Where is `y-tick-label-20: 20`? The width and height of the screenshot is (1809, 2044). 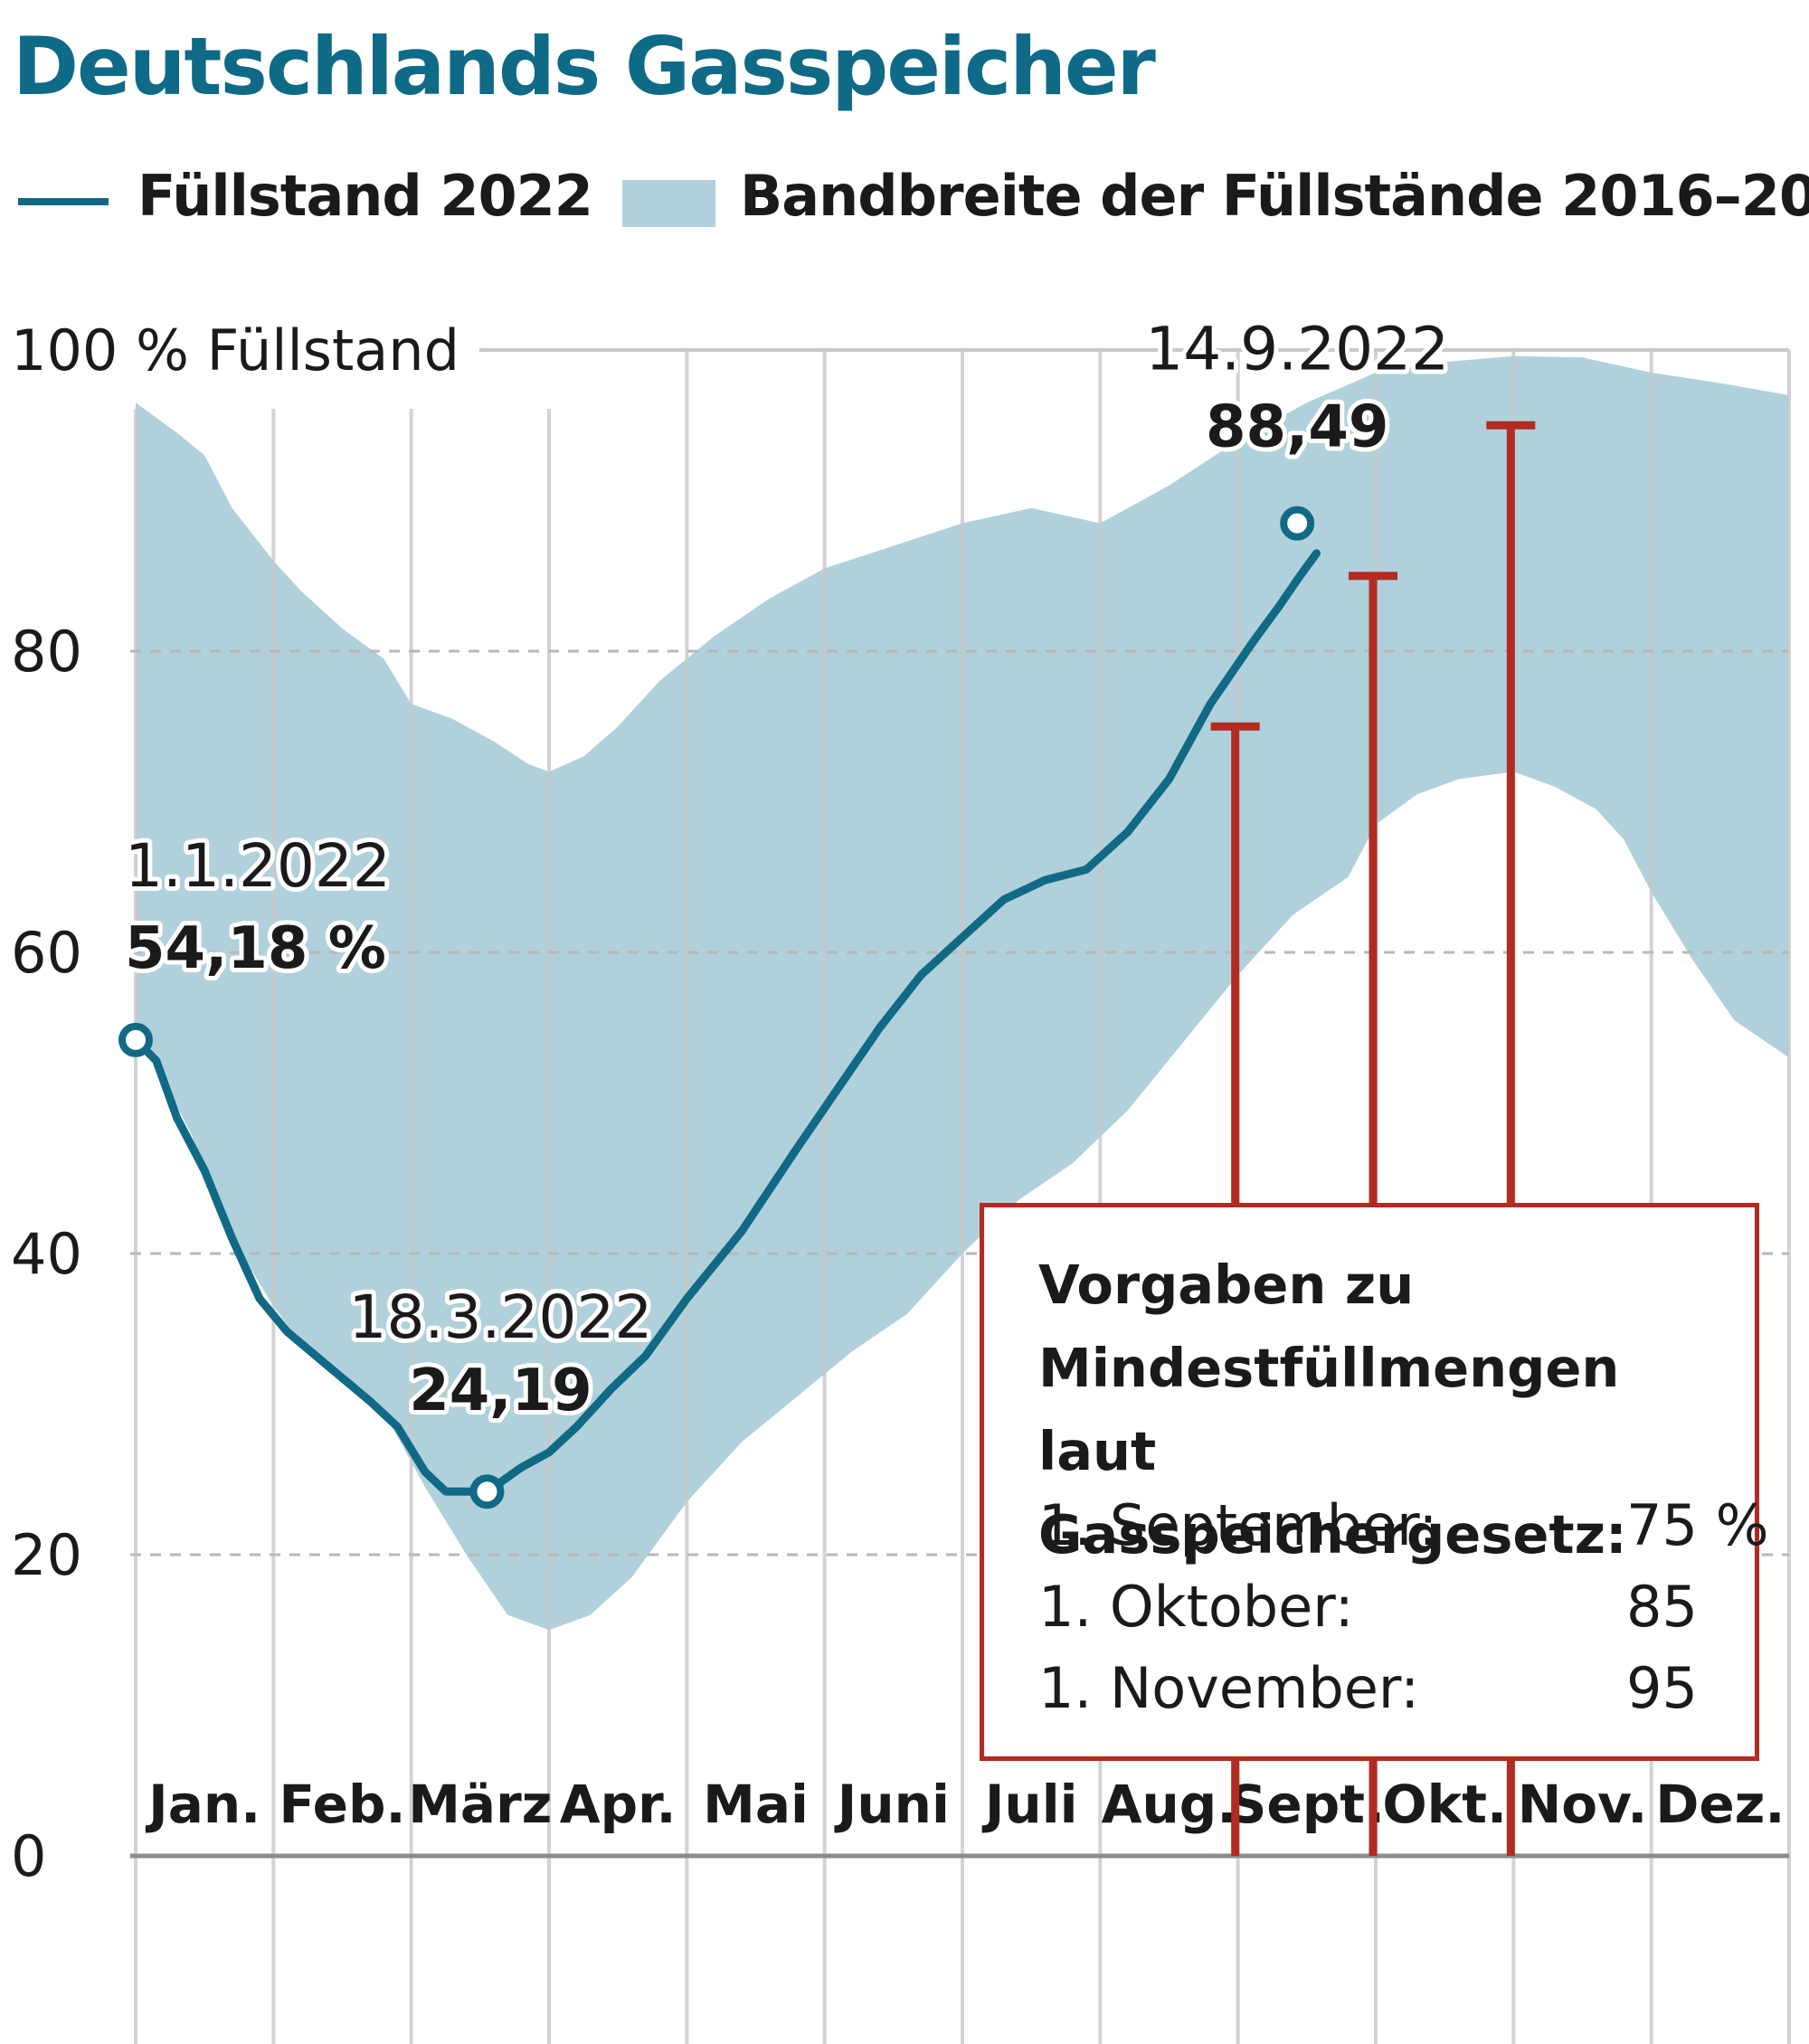 y-tick-label-20: 20 is located at coordinates (46, 1555).